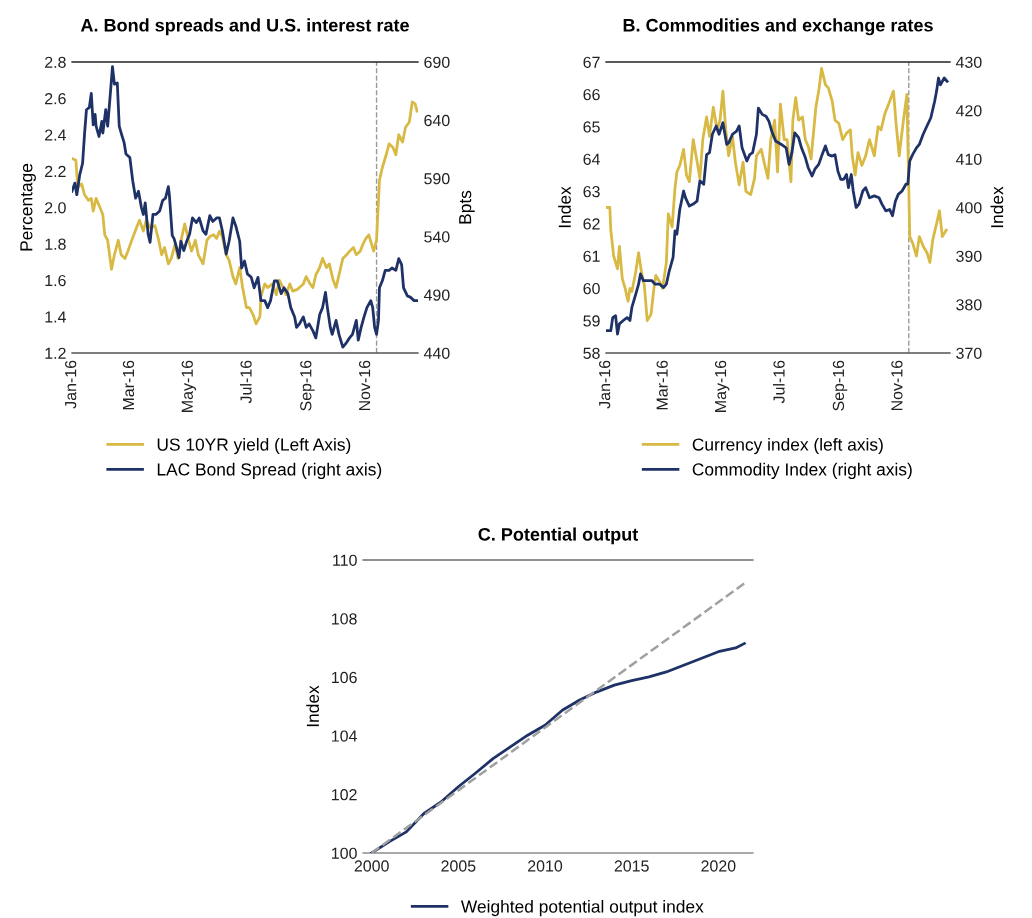 This screenshot has width=1032, height=918. What do you see at coordinates (55, 317) in the screenshot?
I see `y-tick-label: 1.4` at bounding box center [55, 317].